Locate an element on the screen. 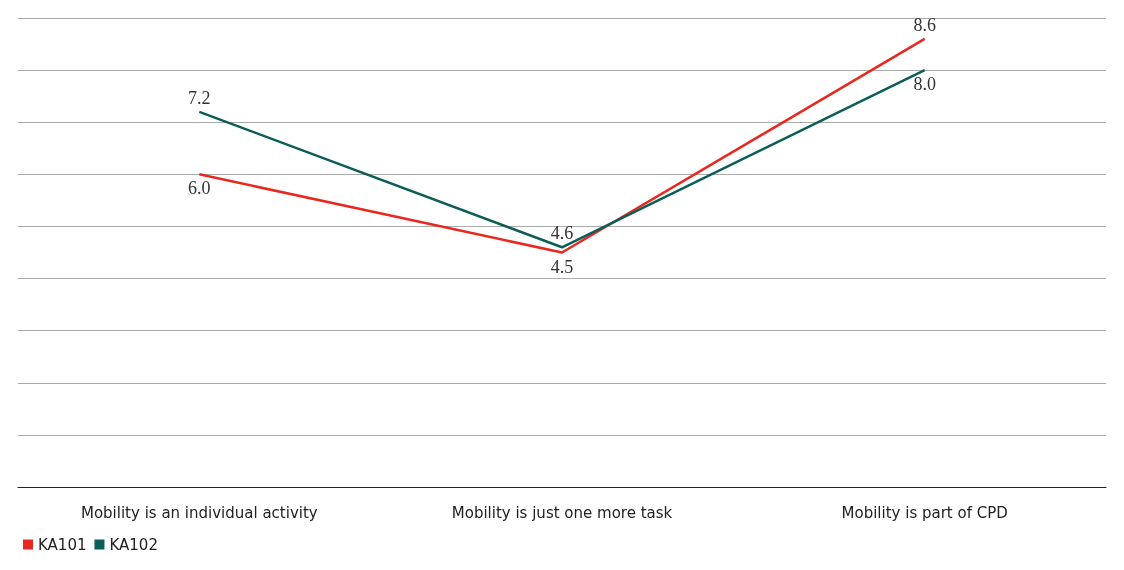  data-label: 8.0 is located at coordinates (924, 84).